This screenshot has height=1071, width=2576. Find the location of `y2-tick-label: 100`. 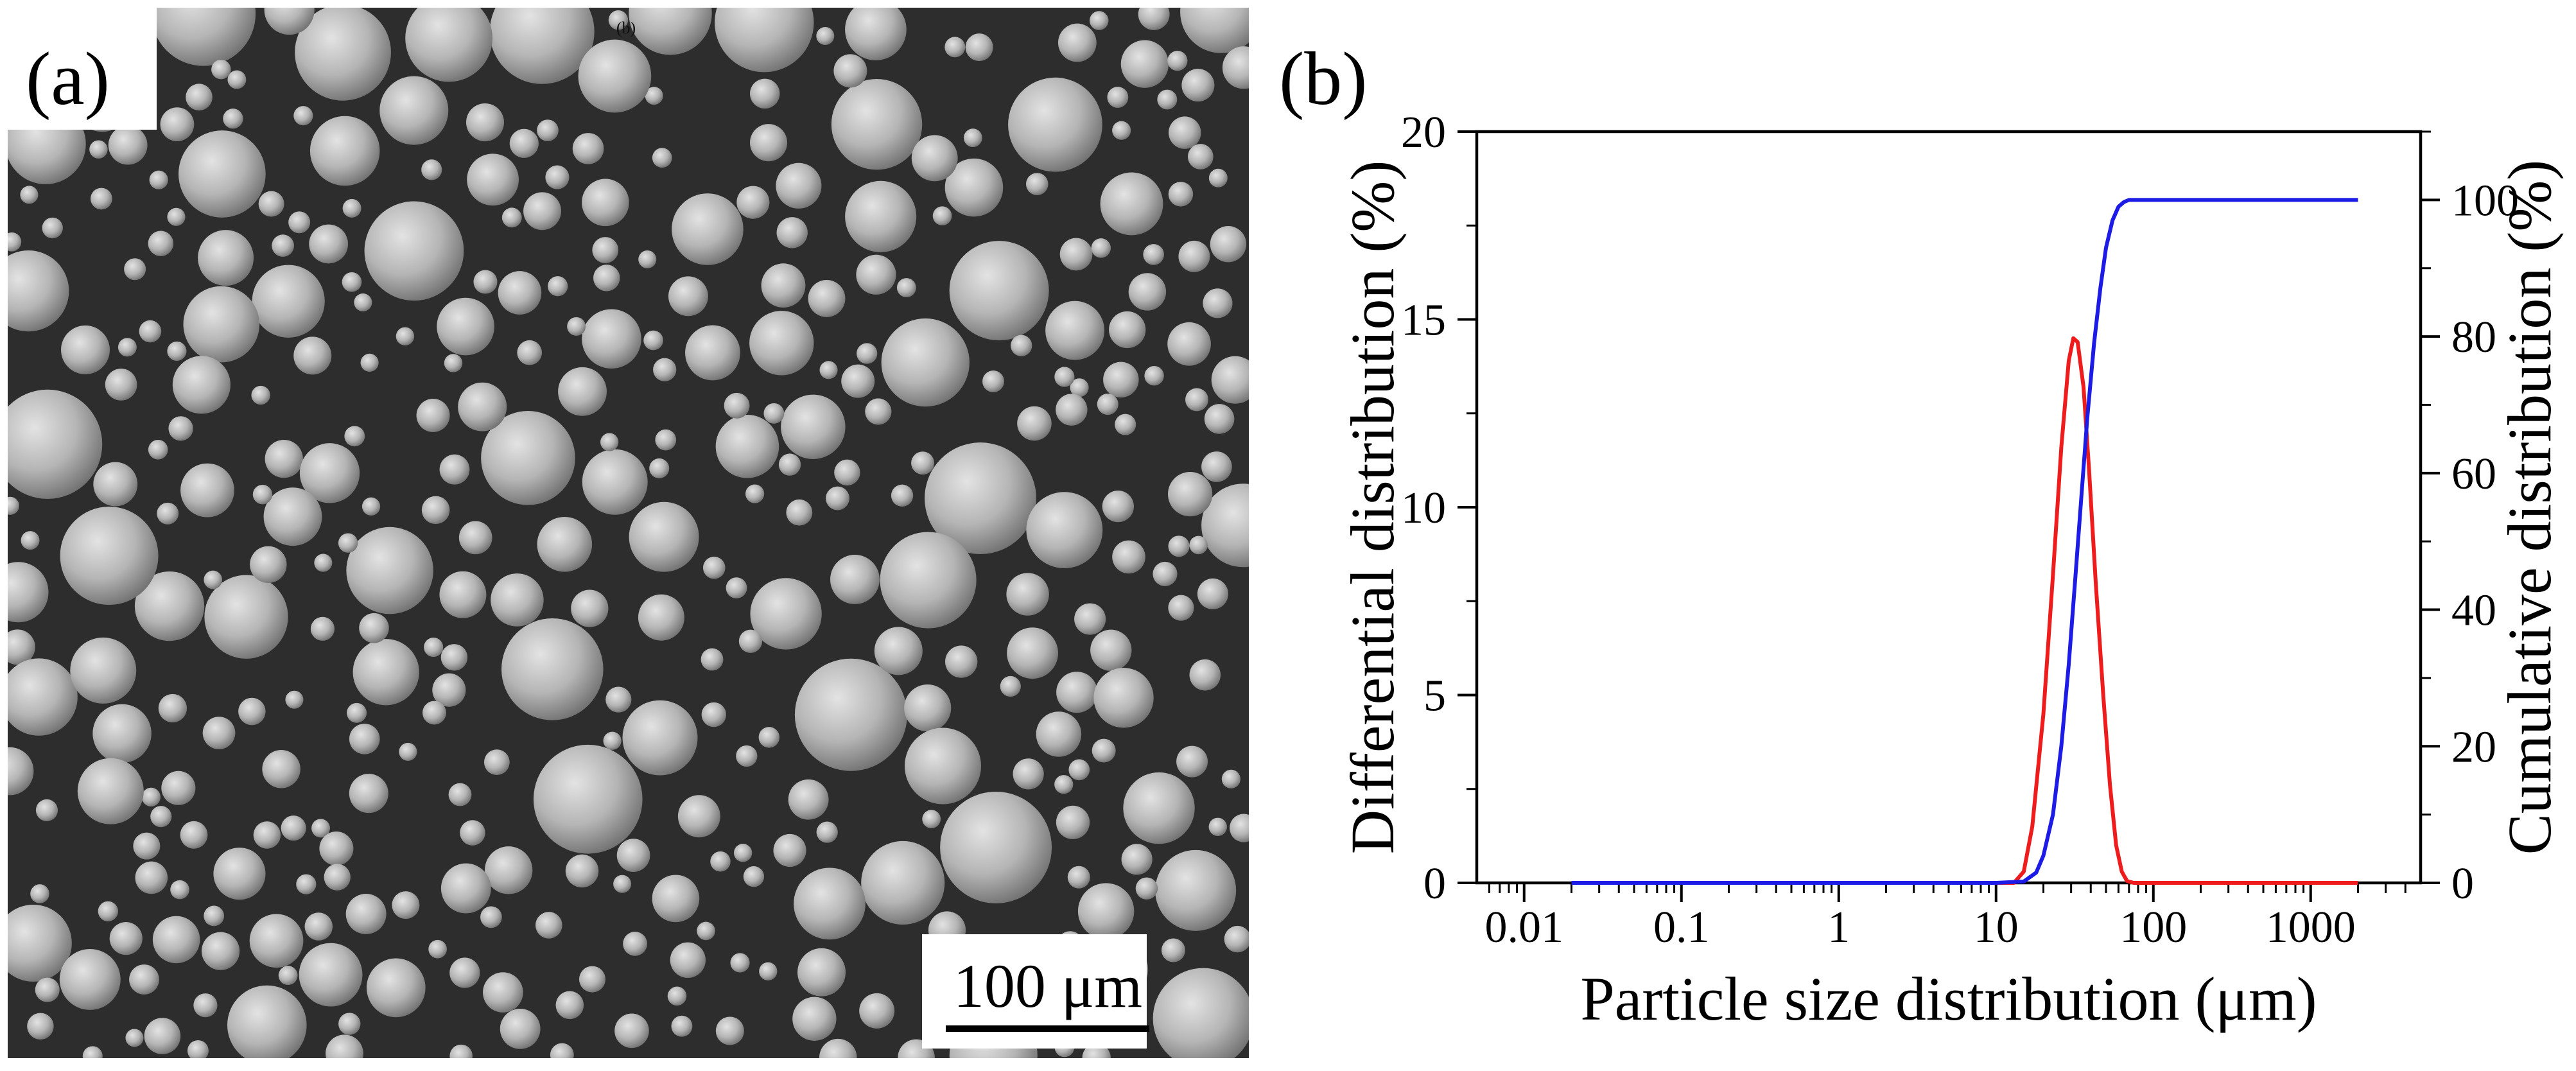

y2-tick-label: 100 is located at coordinates (2485, 201).